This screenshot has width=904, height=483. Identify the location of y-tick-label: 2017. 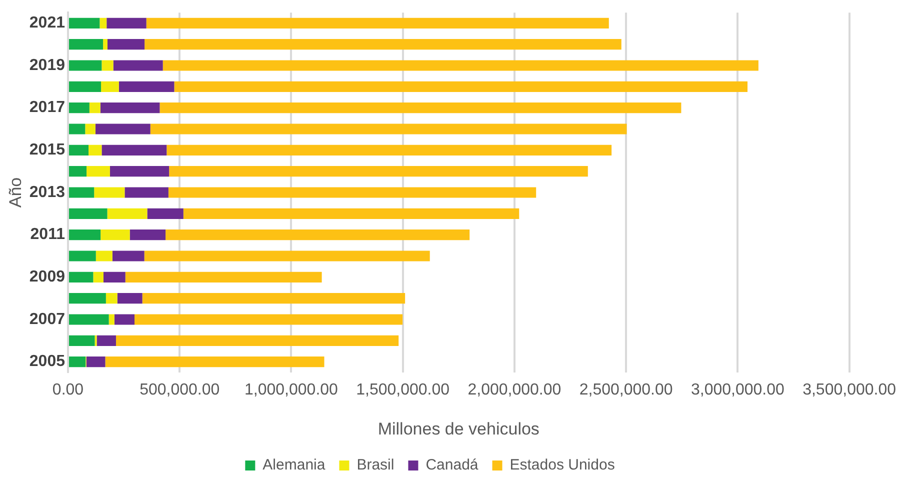
(47, 107).